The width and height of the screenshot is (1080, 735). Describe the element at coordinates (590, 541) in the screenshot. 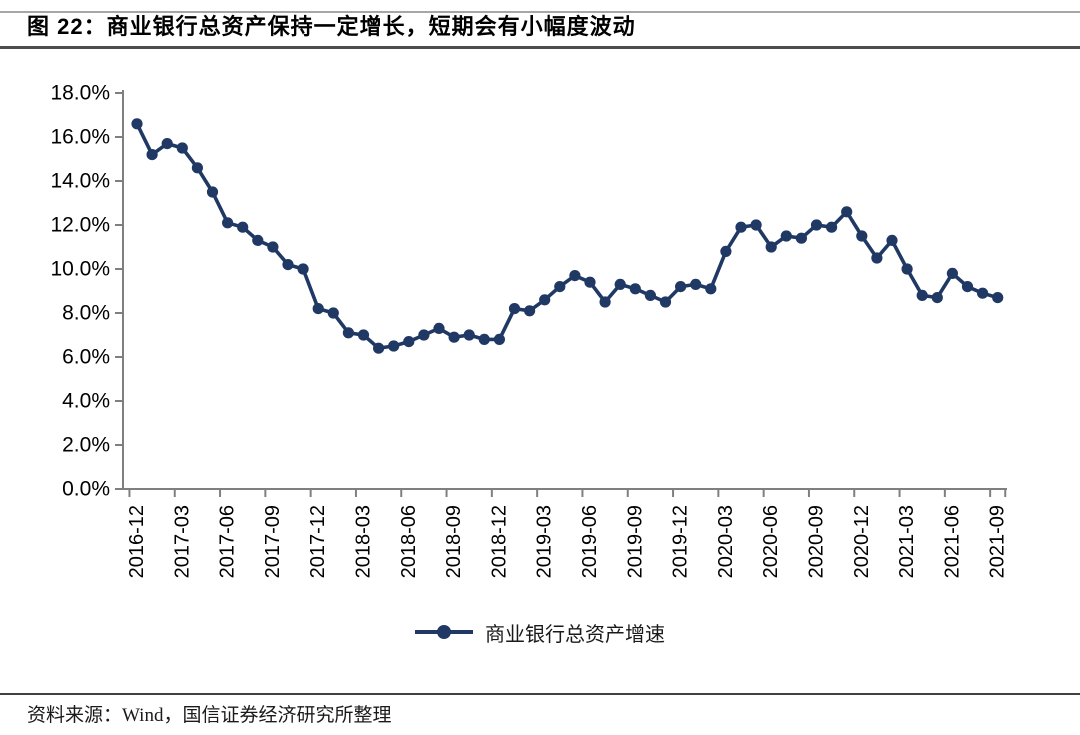

I see `x-tick-label: 2019-06` at that location.